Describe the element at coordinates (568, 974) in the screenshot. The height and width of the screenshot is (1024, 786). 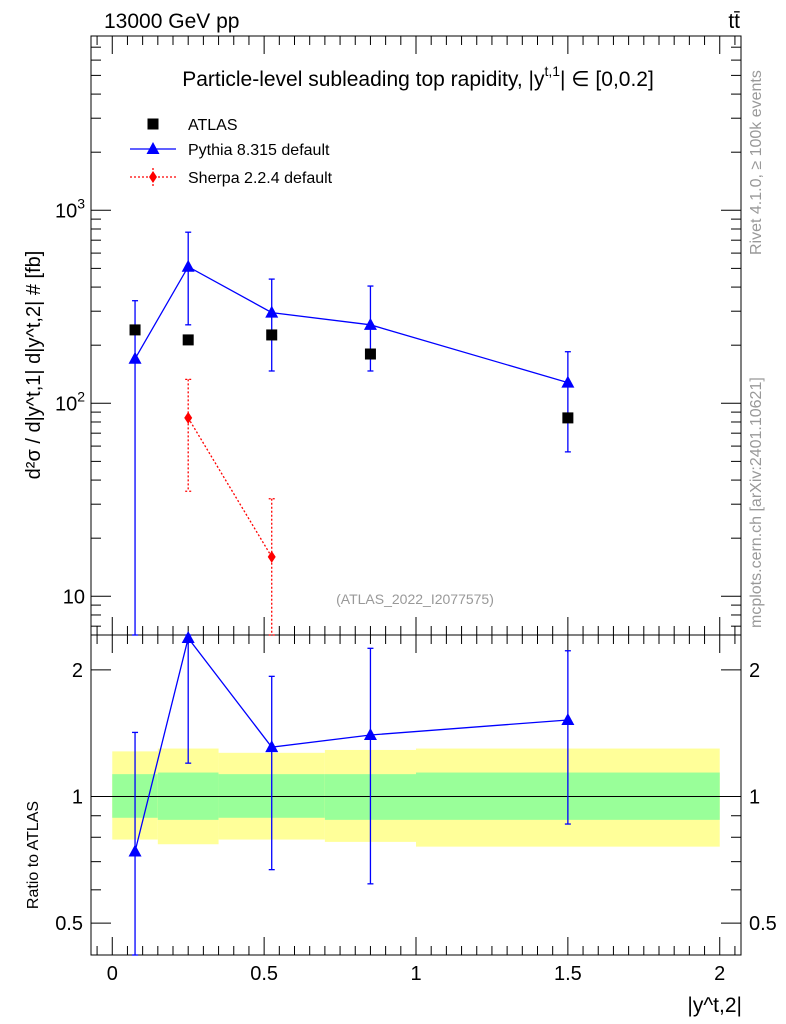
I see `x-tick-label: 1.5` at that location.